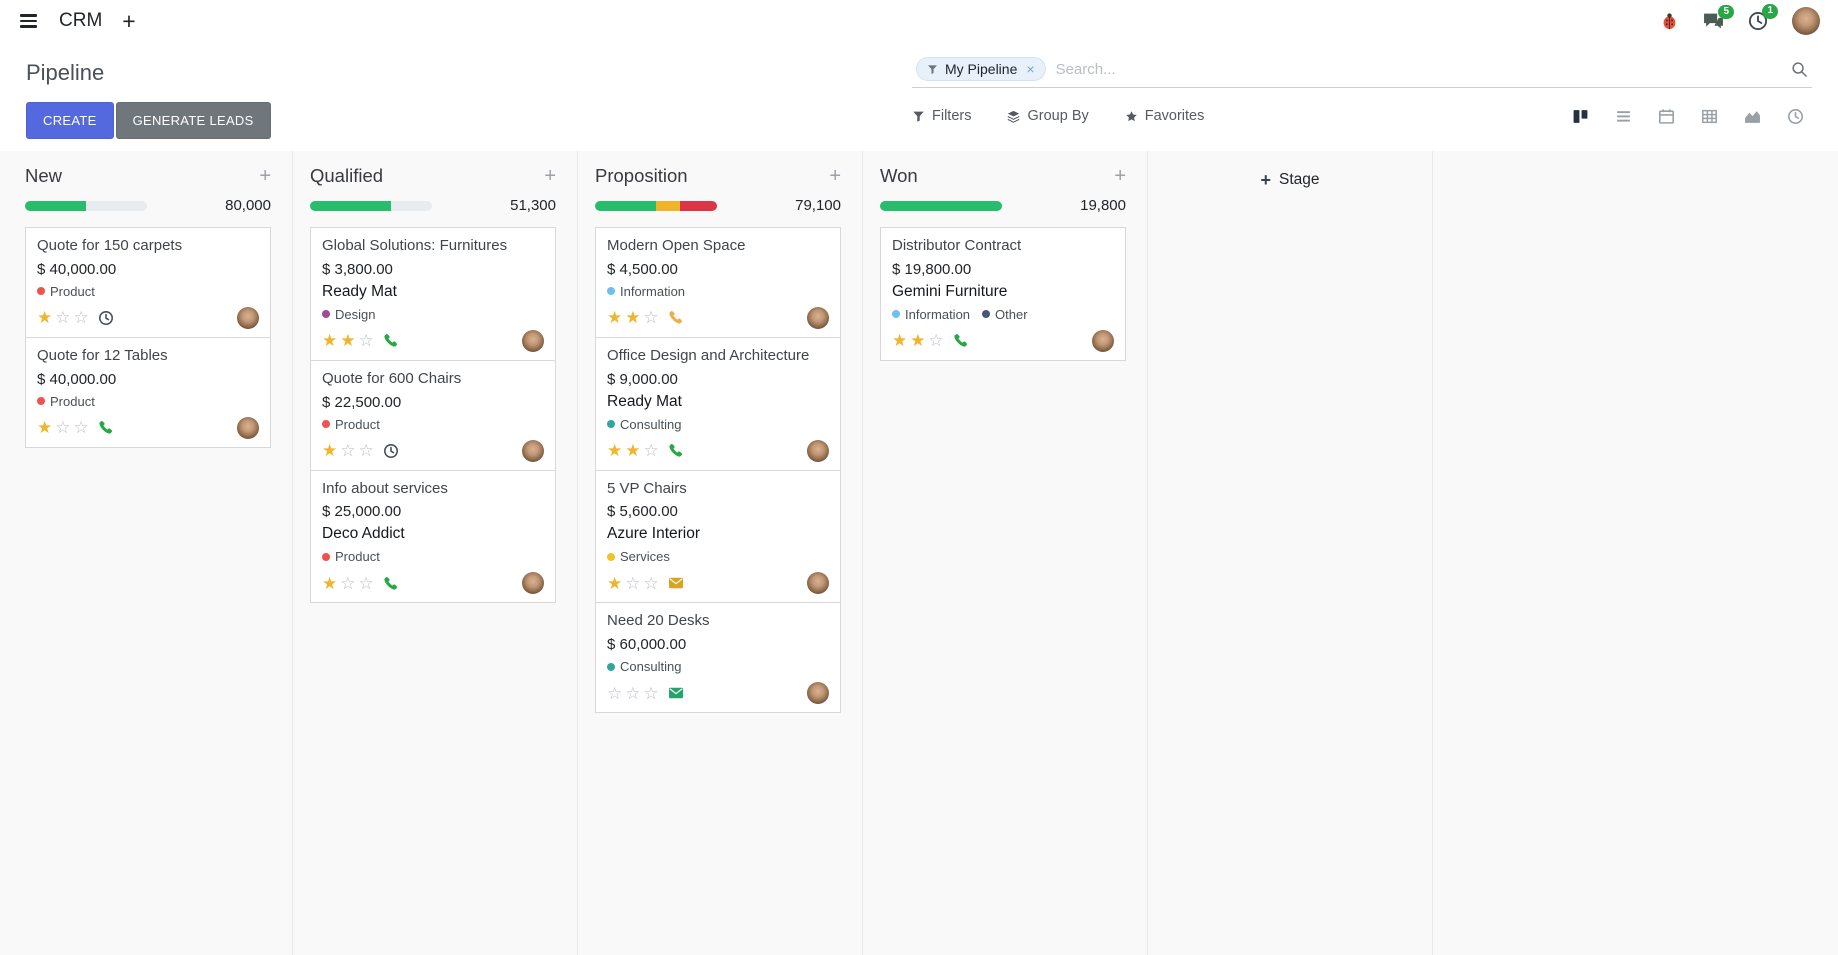 The width and height of the screenshot is (1838, 955). I want to click on chat-icon: 5, so click(1718, 17).